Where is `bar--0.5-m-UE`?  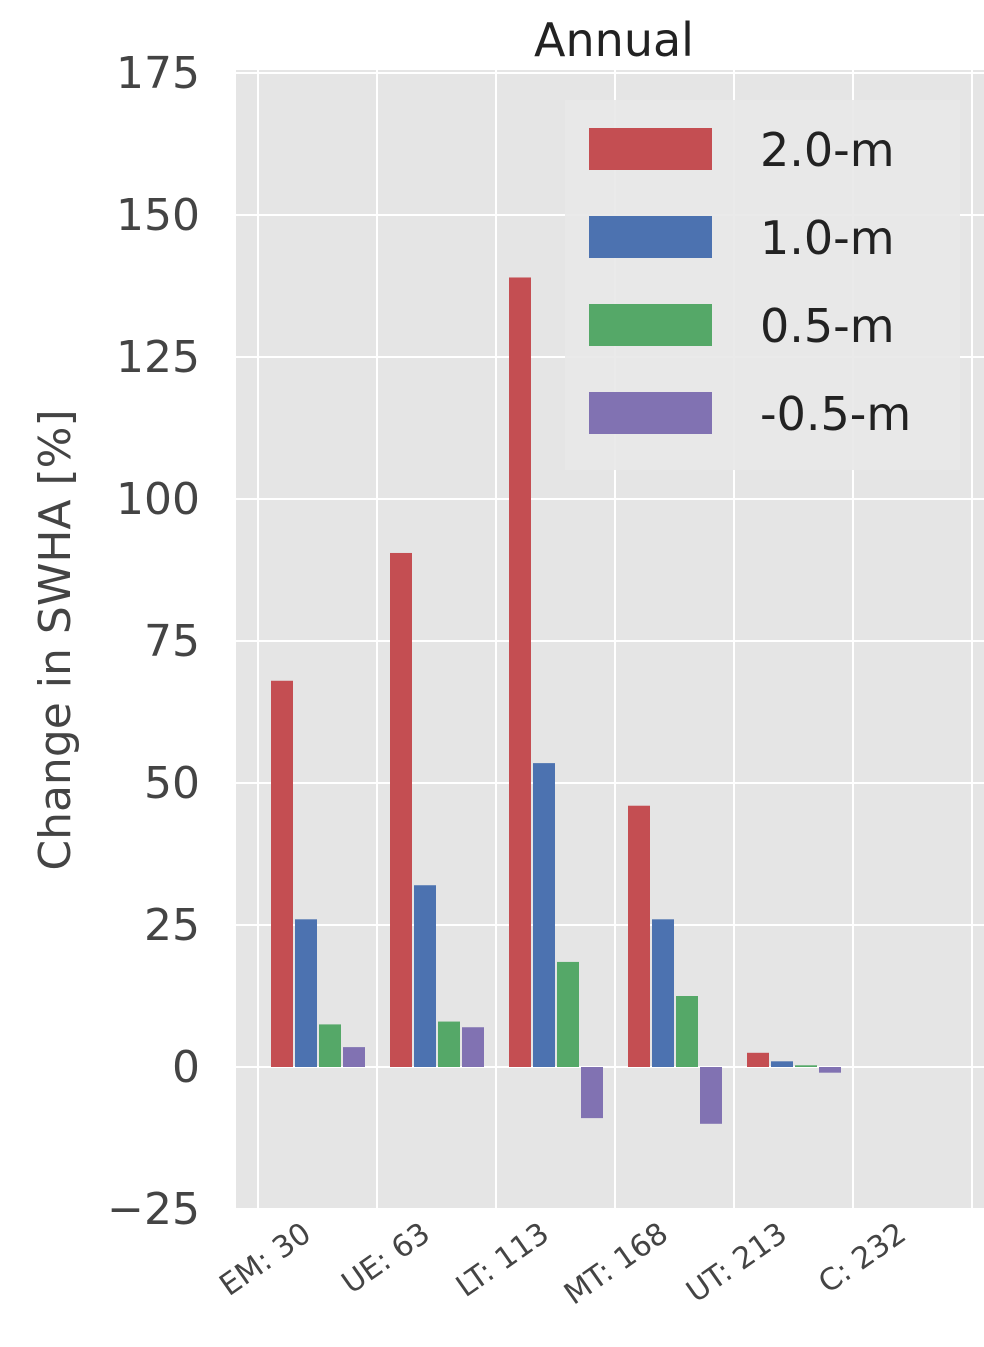 bar--0.5-m-UE is located at coordinates (473, 1047).